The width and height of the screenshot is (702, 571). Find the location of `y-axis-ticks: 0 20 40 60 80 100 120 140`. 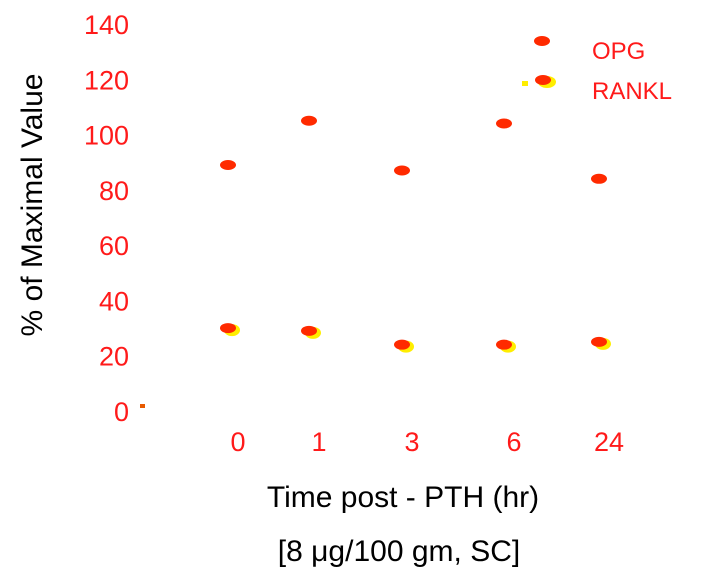

y-axis-ticks: 0 20 40 60 80 100 120 140 is located at coordinates (106, 218).